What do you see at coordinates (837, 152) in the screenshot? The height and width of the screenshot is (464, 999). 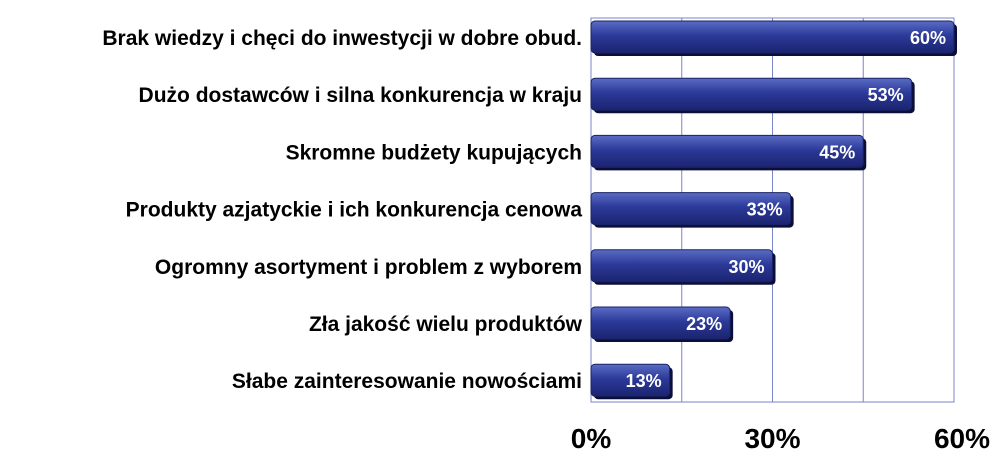 I see `bar-value-label: 45%` at bounding box center [837, 152].